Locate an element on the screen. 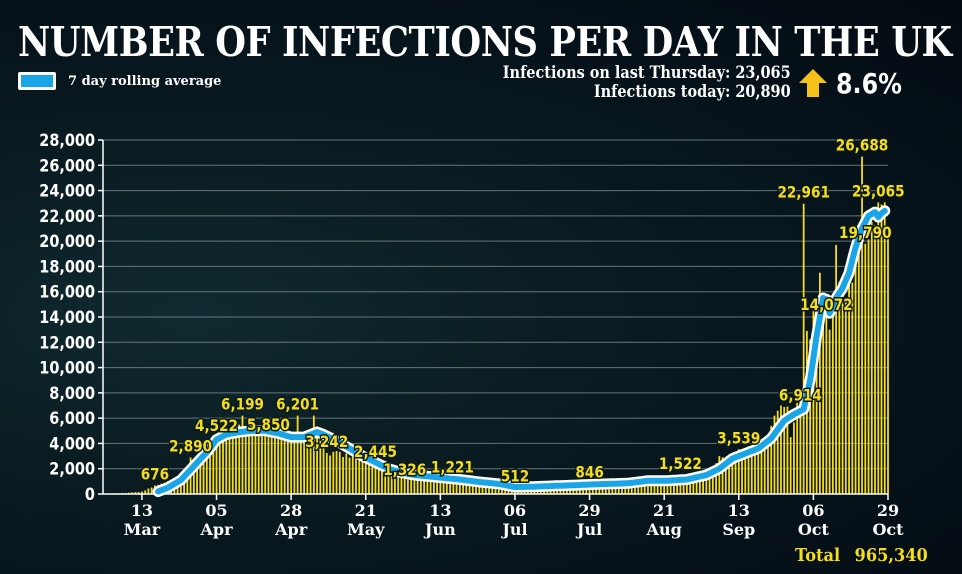 The image size is (962, 574). data-label: 6,199 is located at coordinates (242, 404).